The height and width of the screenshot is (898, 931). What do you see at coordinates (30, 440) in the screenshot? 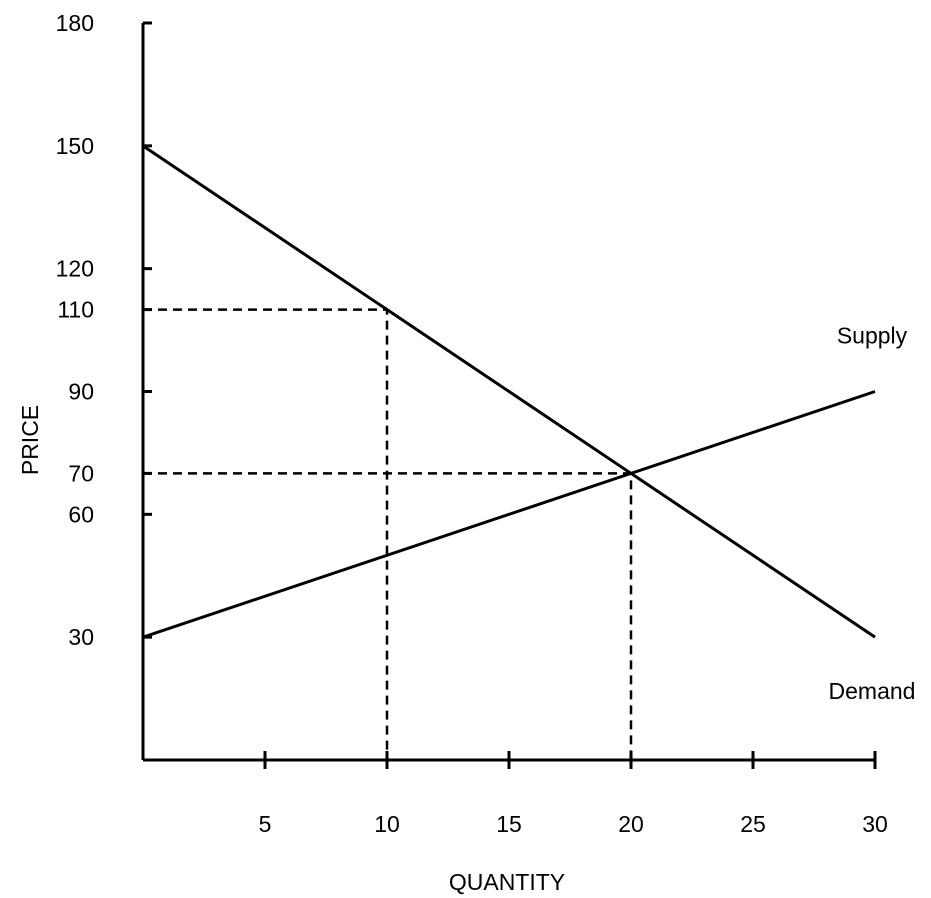
I see `y-axis-title: PRICE` at bounding box center [30, 440].